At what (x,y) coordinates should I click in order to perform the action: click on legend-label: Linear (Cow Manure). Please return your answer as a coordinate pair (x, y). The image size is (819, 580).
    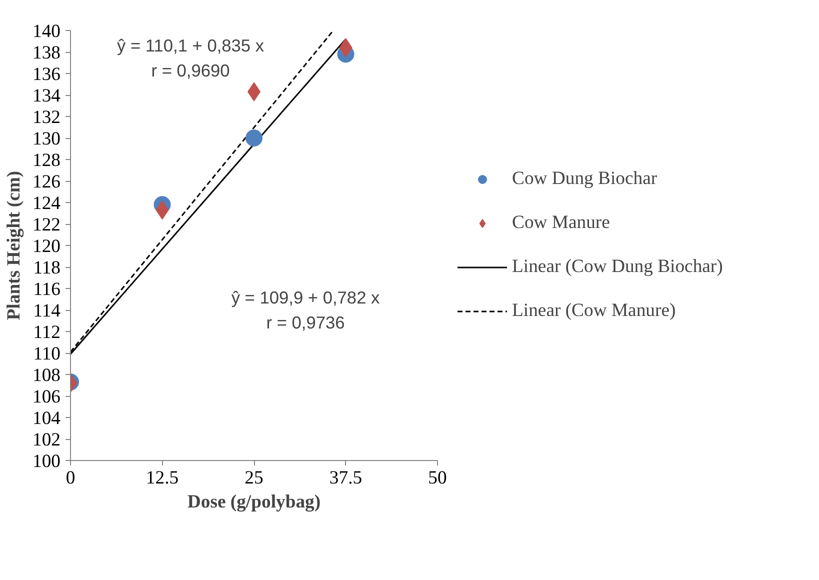
    Looking at the image, I should click on (594, 311).